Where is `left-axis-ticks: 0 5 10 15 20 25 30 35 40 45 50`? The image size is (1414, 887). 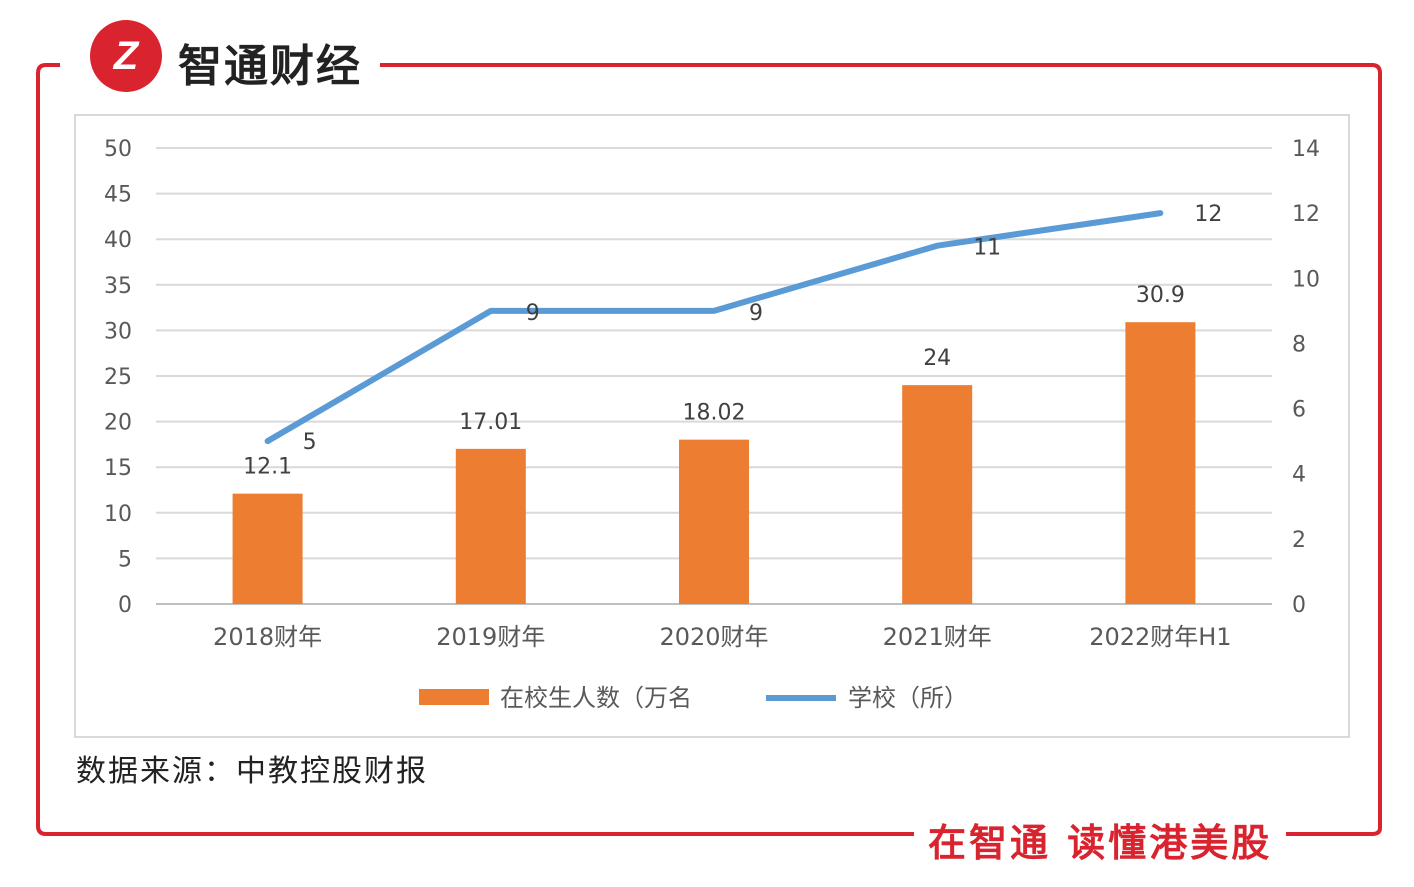
left-axis-ticks: 0 5 10 15 20 25 30 35 40 45 50 is located at coordinates (118, 377).